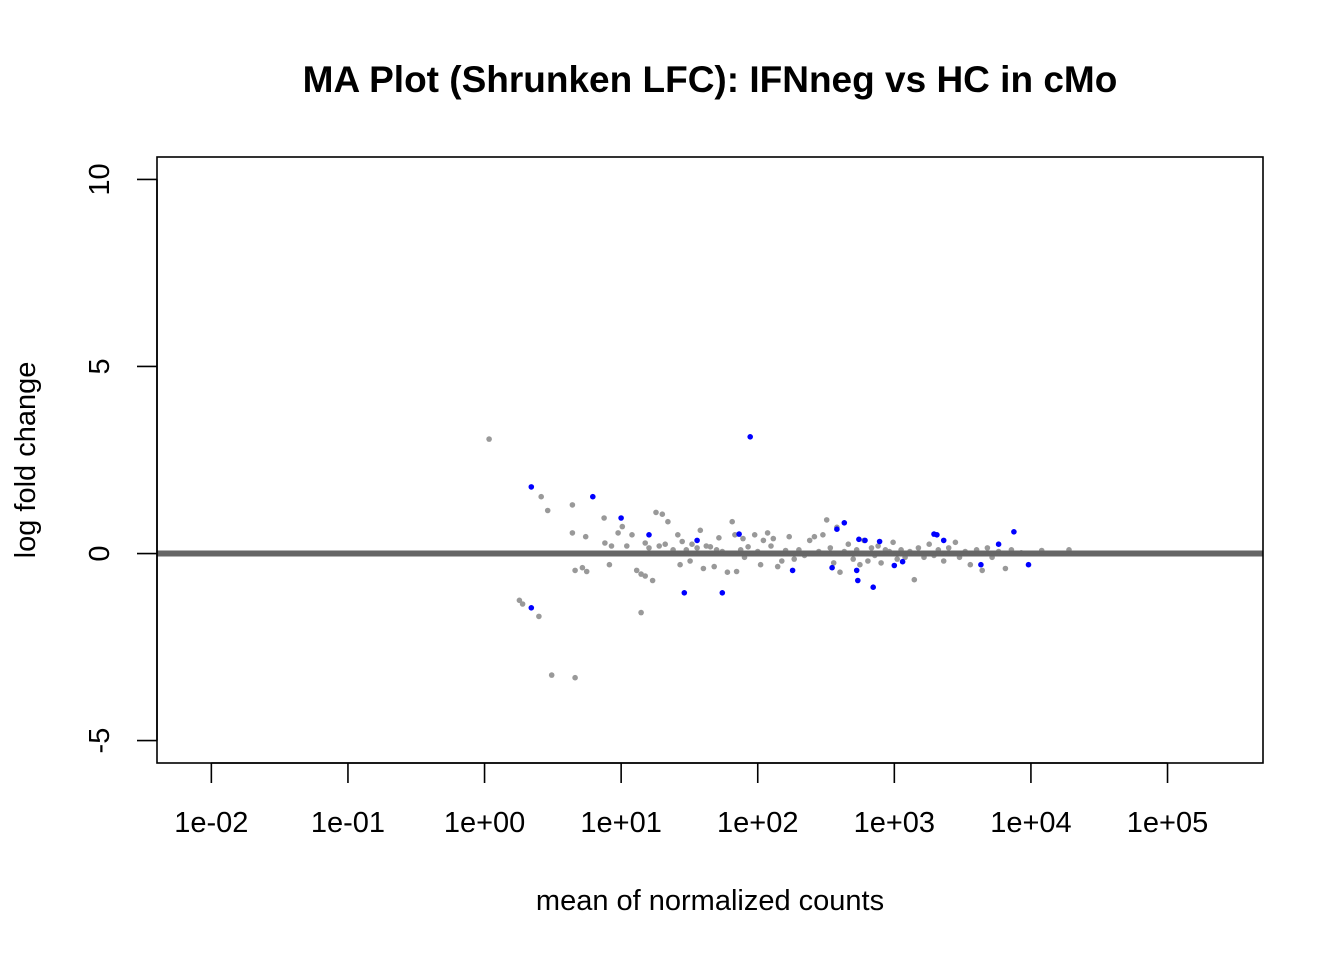  What do you see at coordinates (100, 366) in the screenshot?
I see `y-tick-label: 5` at bounding box center [100, 366].